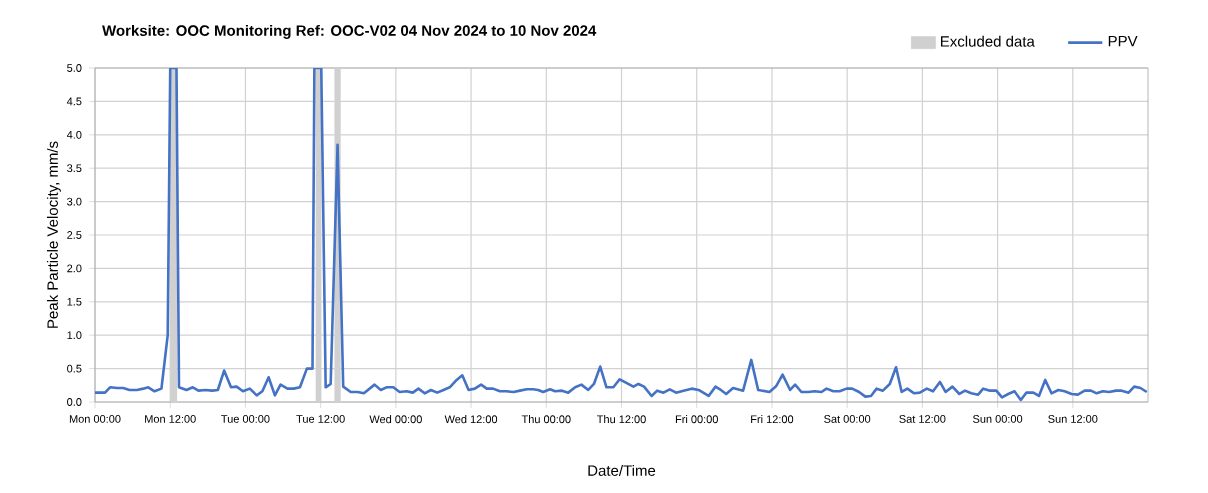  What do you see at coordinates (471, 419) in the screenshot?
I see `x-tick-label: Wed 12:00` at bounding box center [471, 419].